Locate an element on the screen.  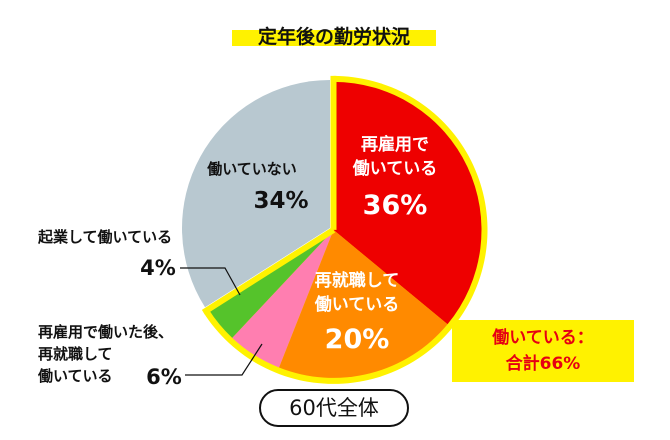
slice-value-label: 20% is located at coordinates (357, 339).